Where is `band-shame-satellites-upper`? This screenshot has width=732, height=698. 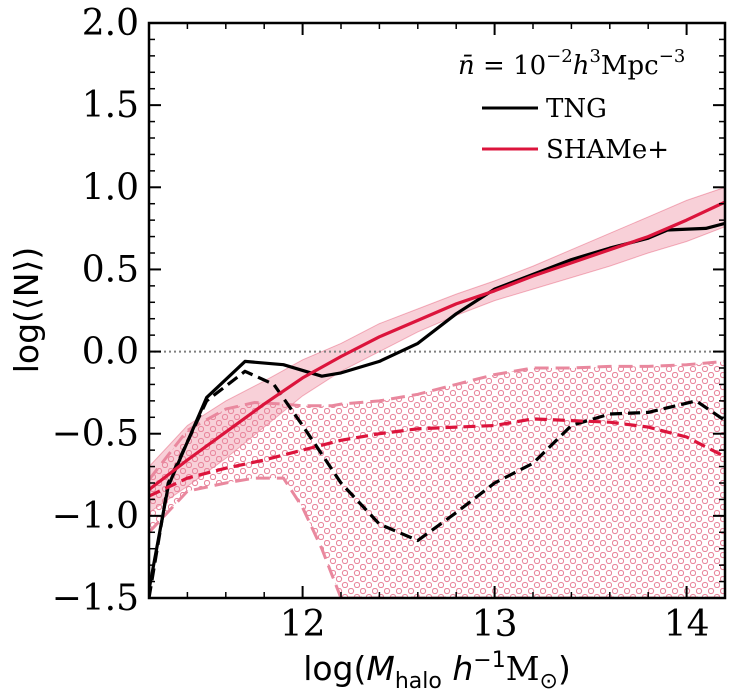
band-shame-satellites-upper is located at coordinates (437, 420).